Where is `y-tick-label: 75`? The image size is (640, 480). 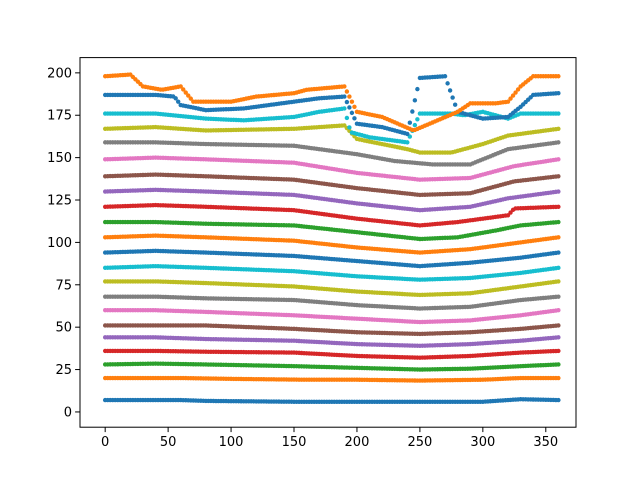
y-tick-label: 75 is located at coordinates (63, 285).